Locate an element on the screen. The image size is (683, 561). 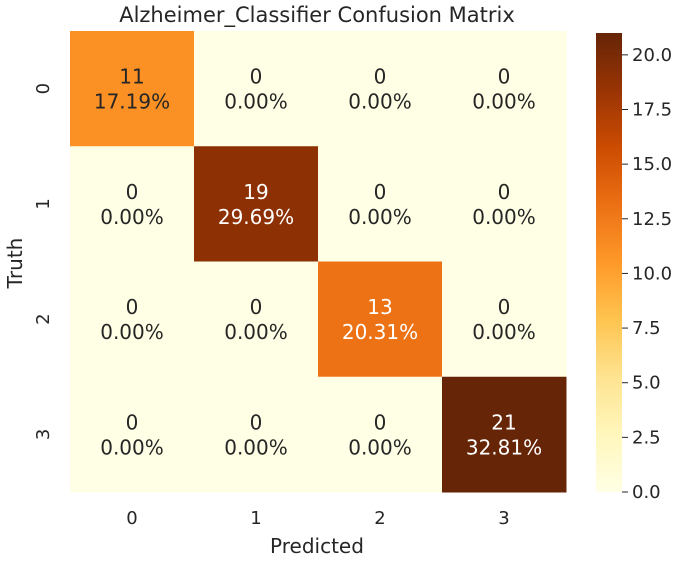
colorbar-tick-label: 15.0 is located at coordinates (652, 164).